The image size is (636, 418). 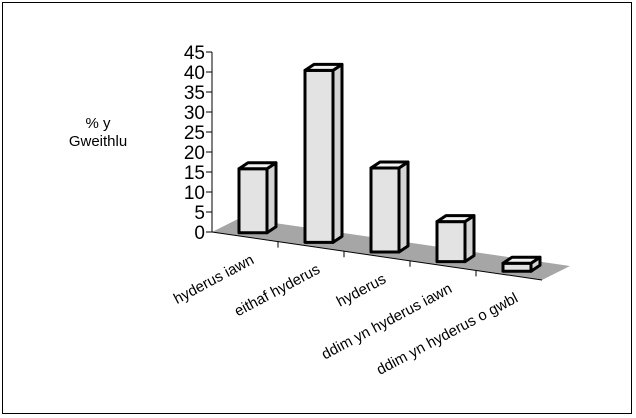 What do you see at coordinates (199, 213) in the screenshot?
I see `y-tick-label: 5` at bounding box center [199, 213].